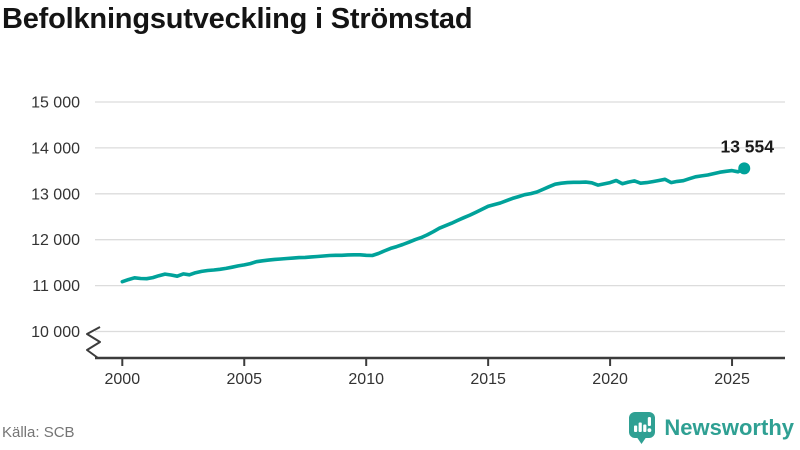 Image resolution: width=800 pixels, height=450 pixels. Describe the element at coordinates (244, 379) in the screenshot. I see `x-tick-label-2005: 2005` at that location.